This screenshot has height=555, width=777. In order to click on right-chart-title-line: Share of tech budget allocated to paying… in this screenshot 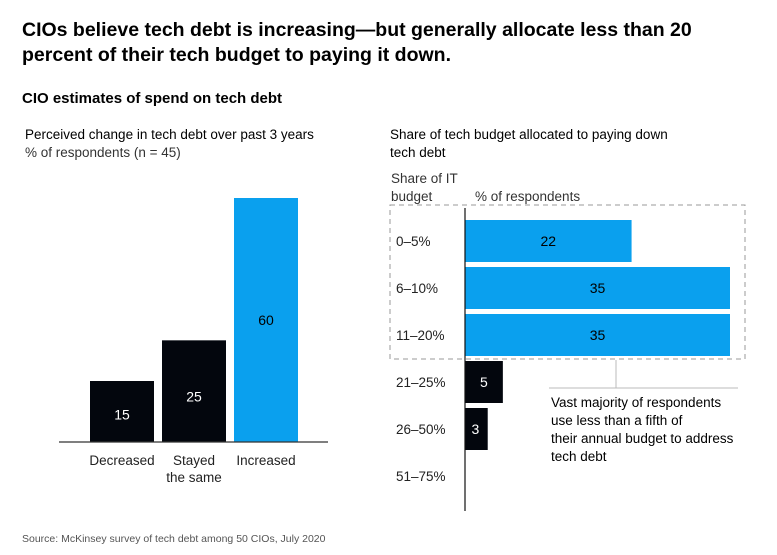, I will do `click(529, 134)`.